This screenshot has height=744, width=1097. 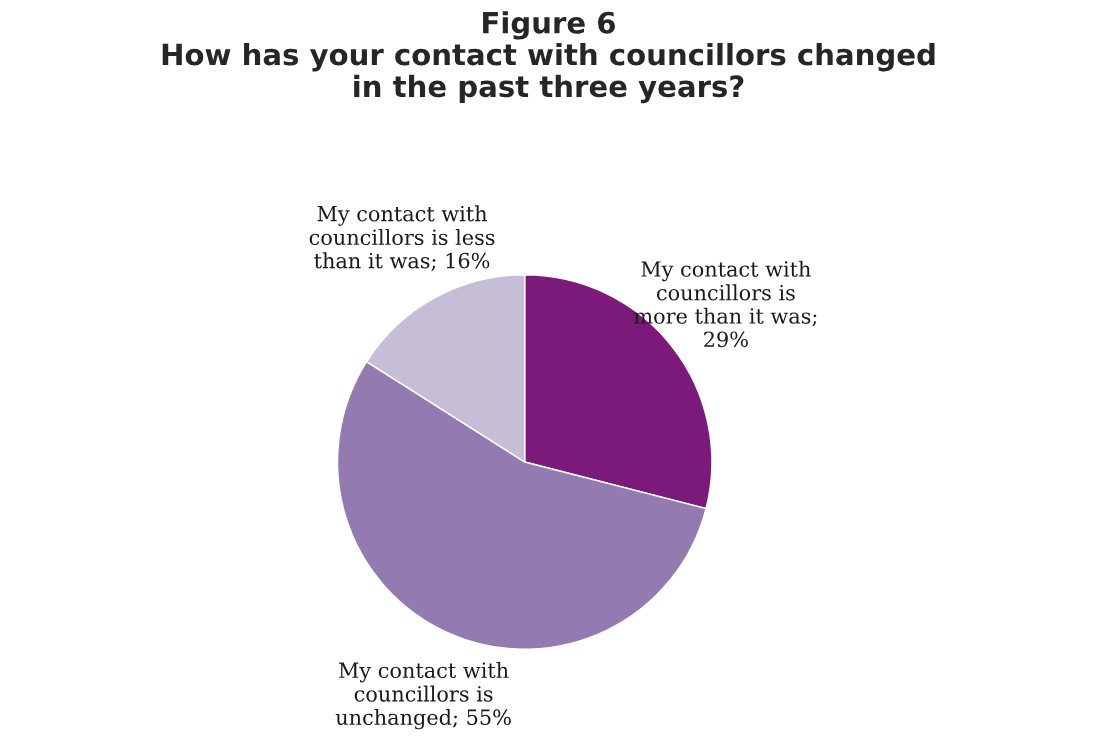 What do you see at coordinates (423, 695) in the screenshot?
I see `slice-label: My contact with councillors is unchanged; 55%` at bounding box center [423, 695].